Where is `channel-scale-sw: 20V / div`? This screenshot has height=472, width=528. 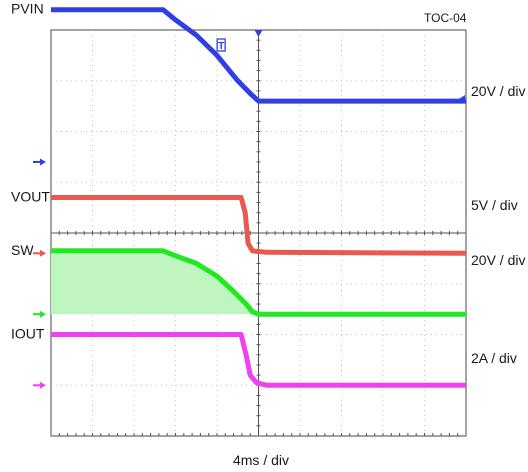
channel-scale-sw: 20V / div is located at coordinates (498, 260).